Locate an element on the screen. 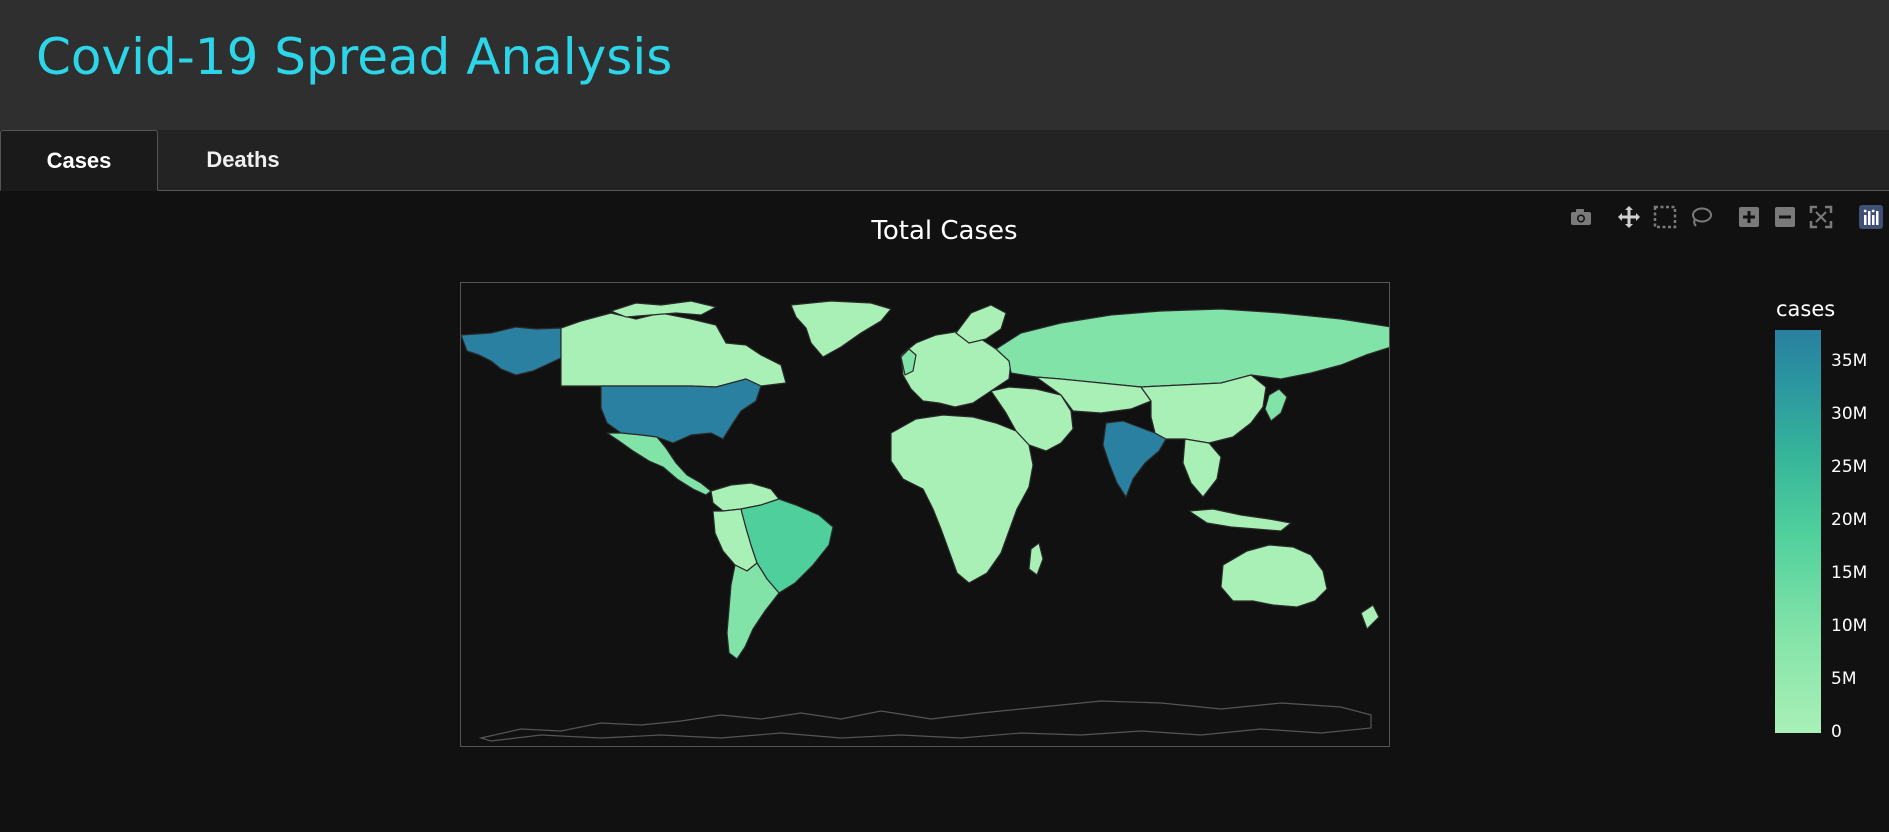 This screenshot has height=832, width=1889. region-middle-east is located at coordinates (1032, 419).